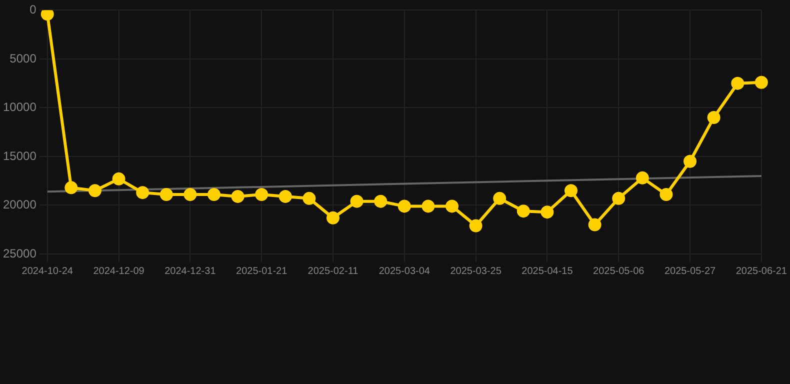 The image size is (790, 384). Describe the element at coordinates (23, 58) in the screenshot. I see `y-tick-label: 5000` at that location.